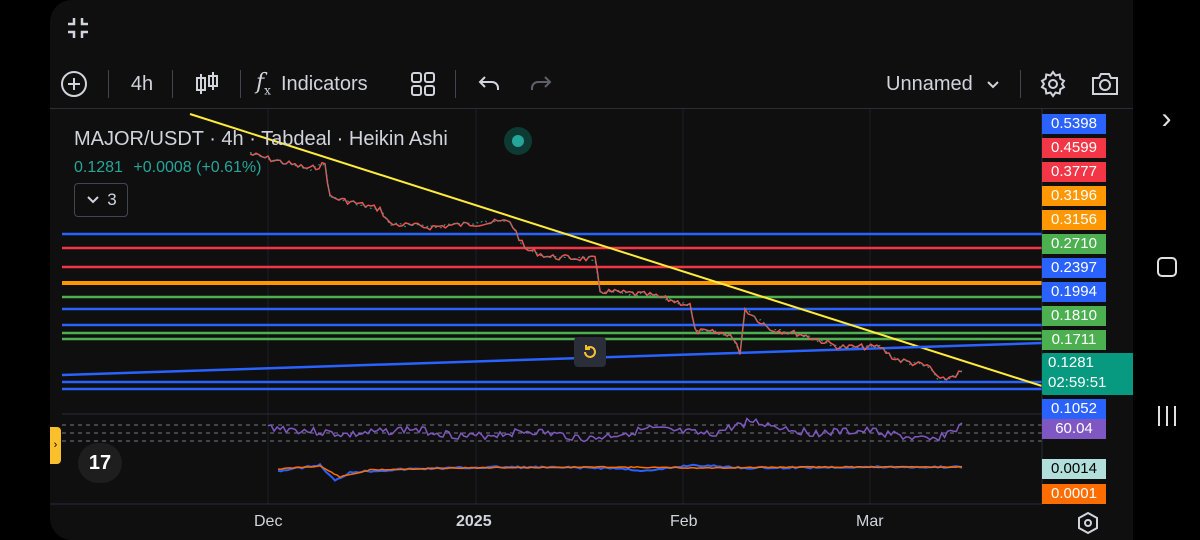 The height and width of the screenshot is (540, 1200). I want to click on system-nav-bar: ›, so click(1166, 270).